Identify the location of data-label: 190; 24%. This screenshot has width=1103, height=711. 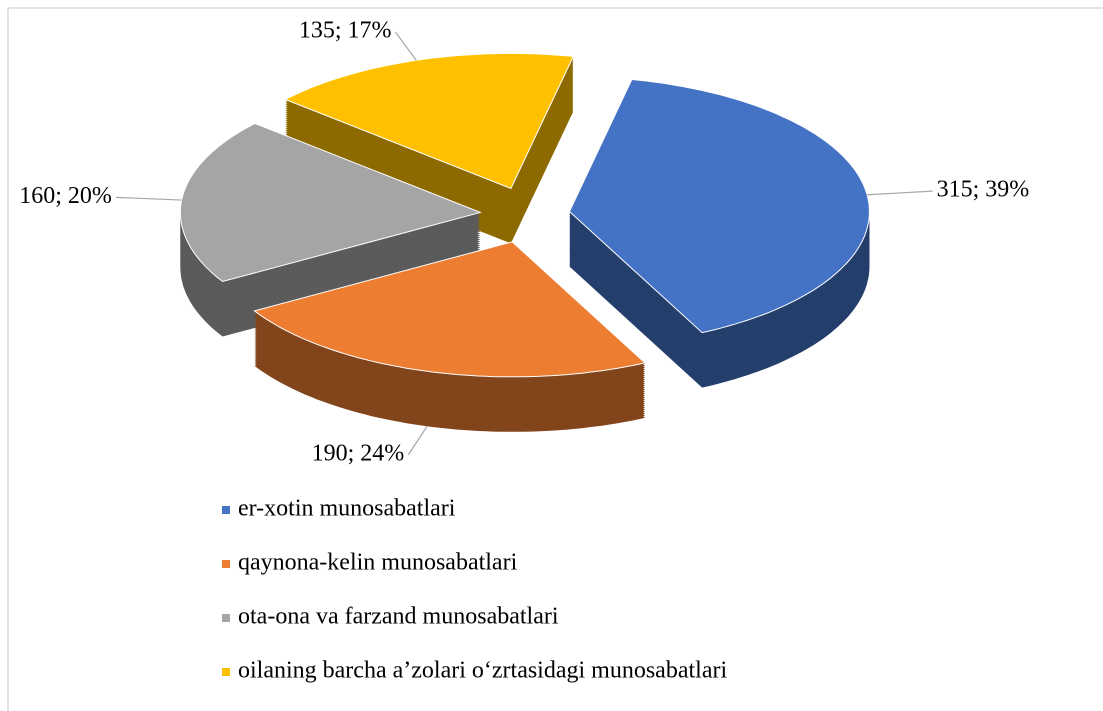
(358, 453).